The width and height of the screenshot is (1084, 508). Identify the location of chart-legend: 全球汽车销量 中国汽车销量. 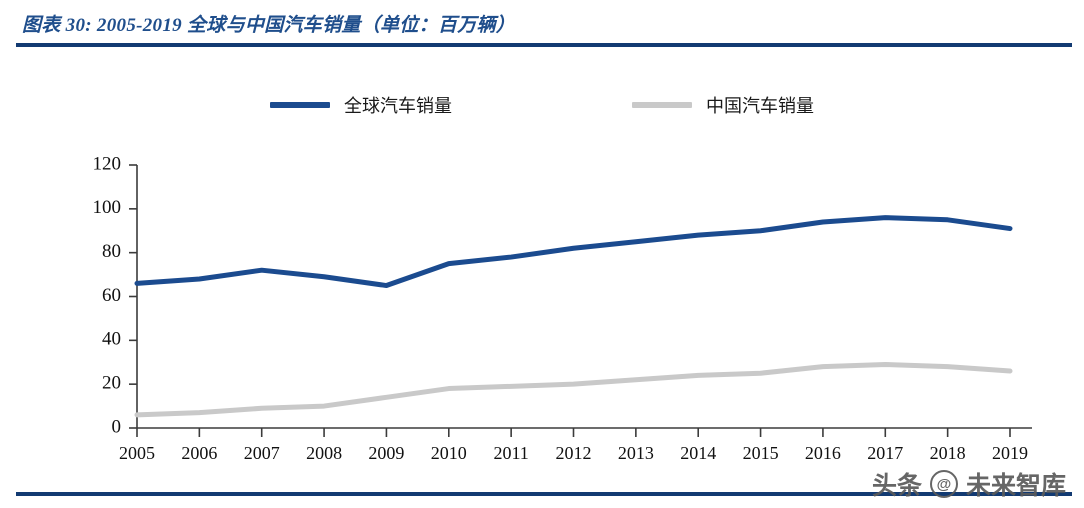
(542, 105).